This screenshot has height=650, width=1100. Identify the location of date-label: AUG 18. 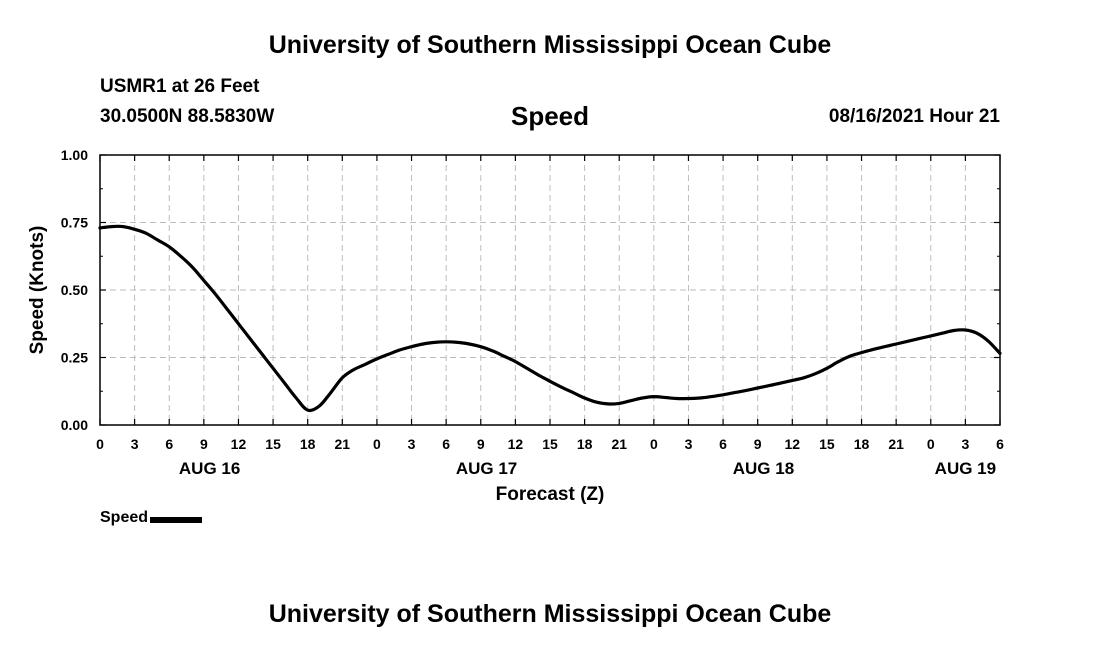
(763, 468).